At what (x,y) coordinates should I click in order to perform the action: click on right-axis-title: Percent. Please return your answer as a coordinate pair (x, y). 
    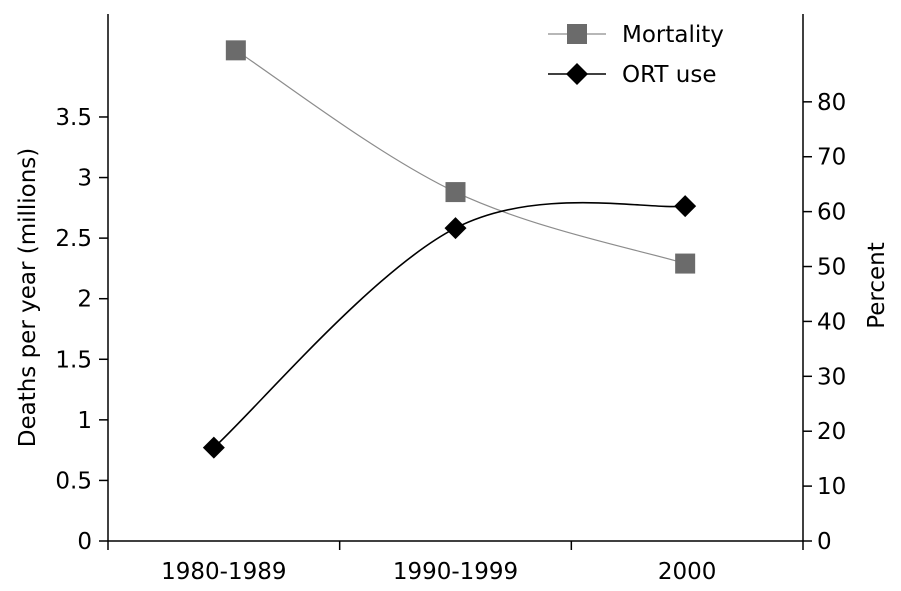
    Looking at the image, I should click on (877, 285).